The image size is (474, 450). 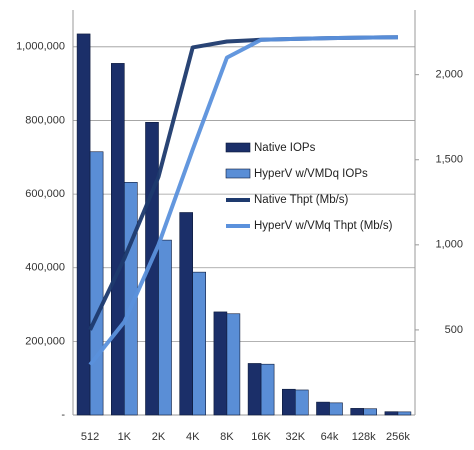 What do you see at coordinates (261, 437) in the screenshot?
I see `x-tick-label: 16K` at bounding box center [261, 437].